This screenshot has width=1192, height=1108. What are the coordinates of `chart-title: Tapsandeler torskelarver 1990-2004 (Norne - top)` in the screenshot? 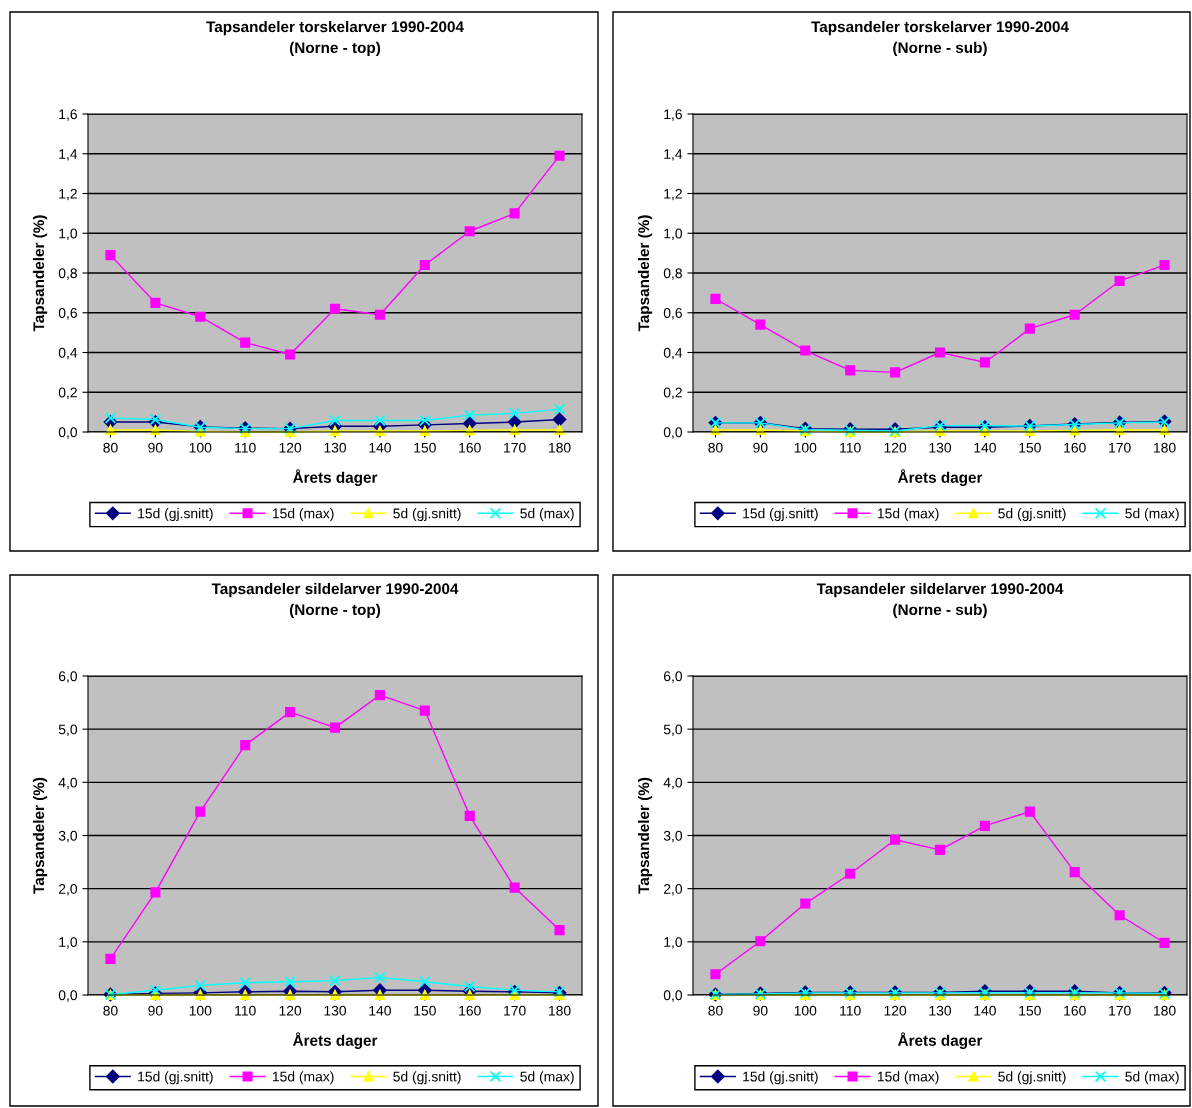 It's located at (335, 38).